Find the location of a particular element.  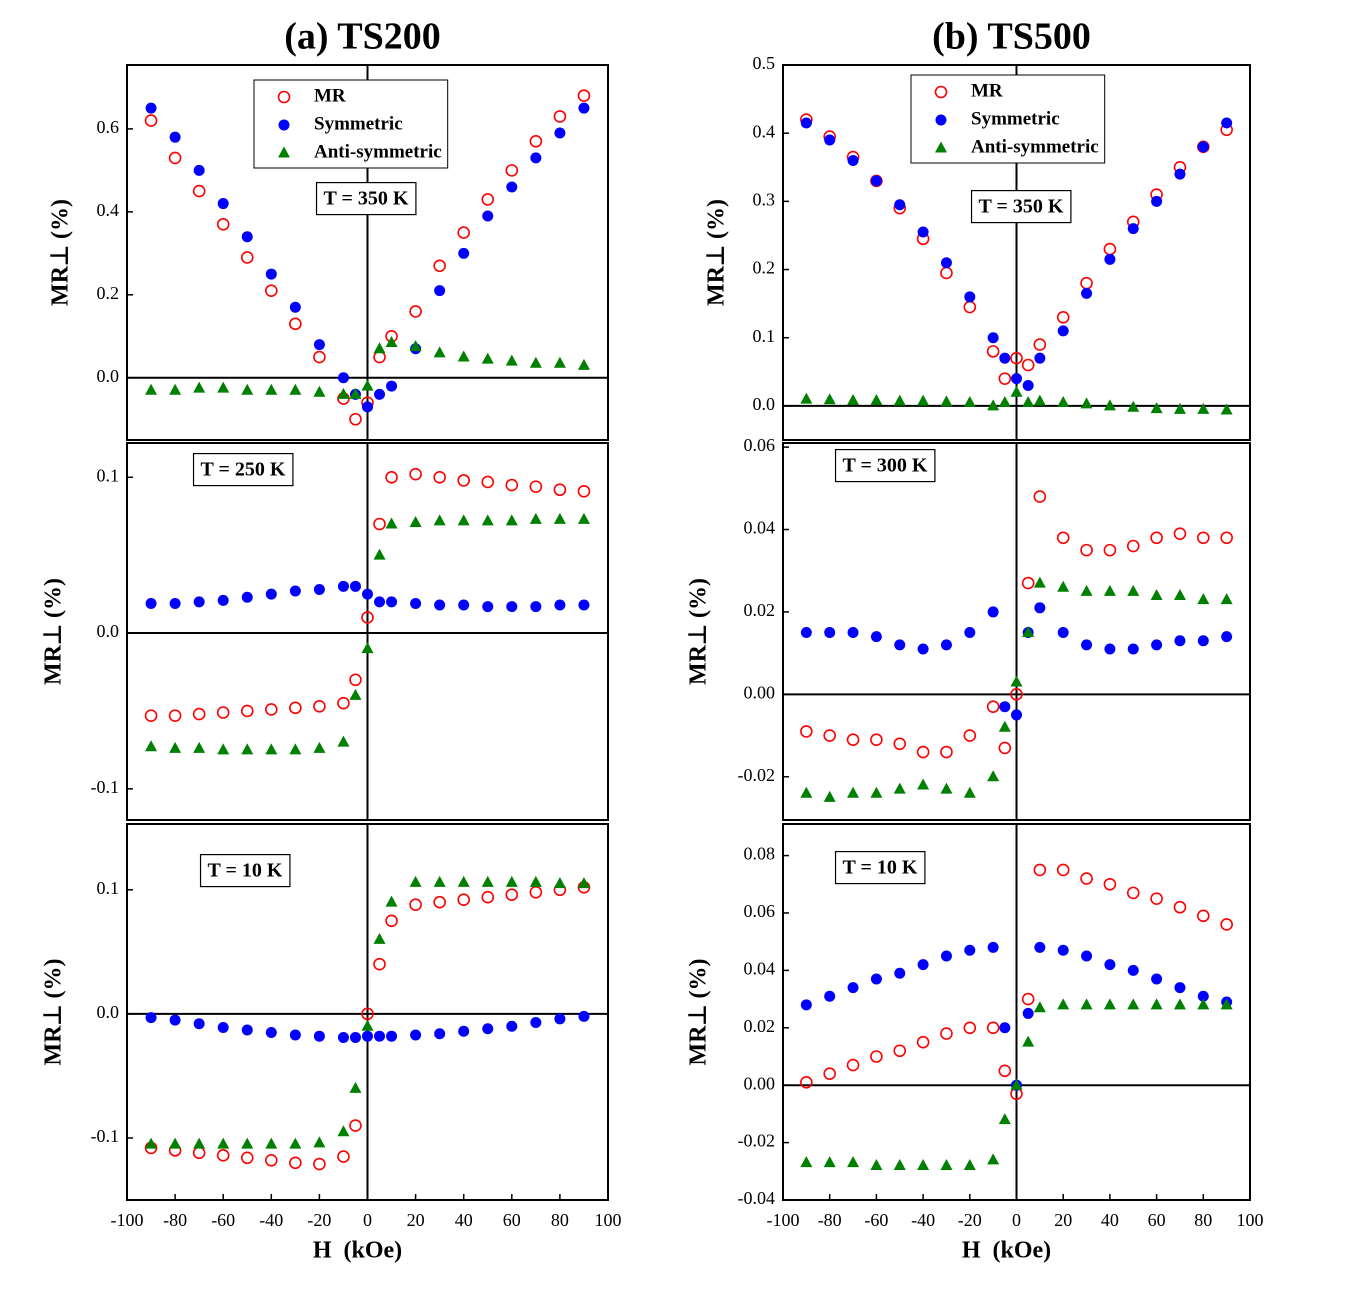

x-tick-label: 80 is located at coordinates (1203, 1220).